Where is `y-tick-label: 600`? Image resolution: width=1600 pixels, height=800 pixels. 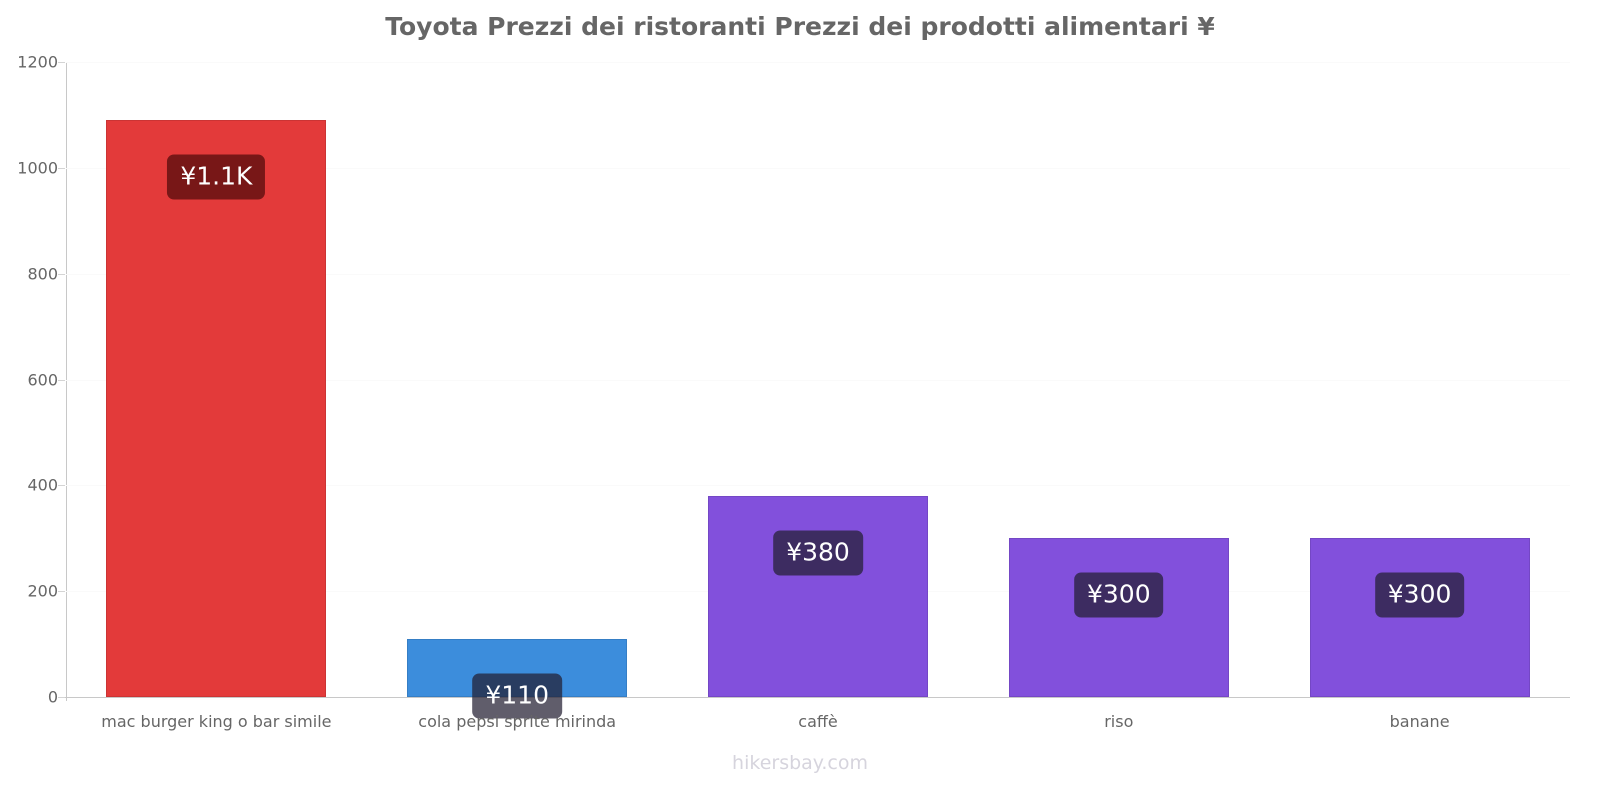
y-tick-label: 600 is located at coordinates (42, 379).